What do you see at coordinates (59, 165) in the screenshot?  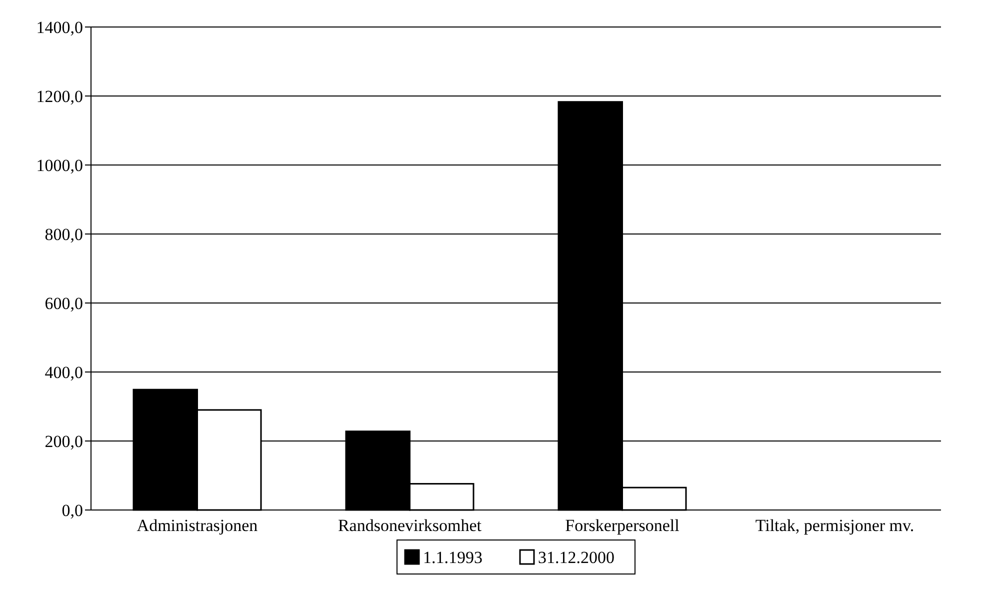 I see `y-tick-label: 1000,0` at bounding box center [59, 165].